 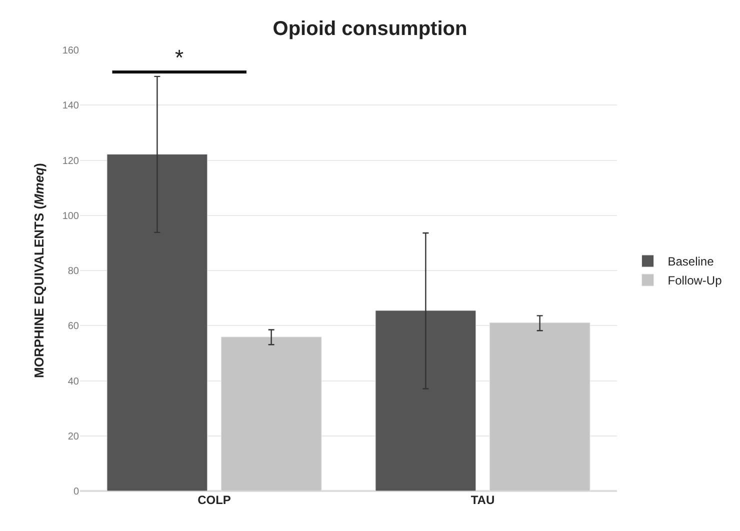 I want to click on x-tick-label: COLP, so click(x=214, y=500).